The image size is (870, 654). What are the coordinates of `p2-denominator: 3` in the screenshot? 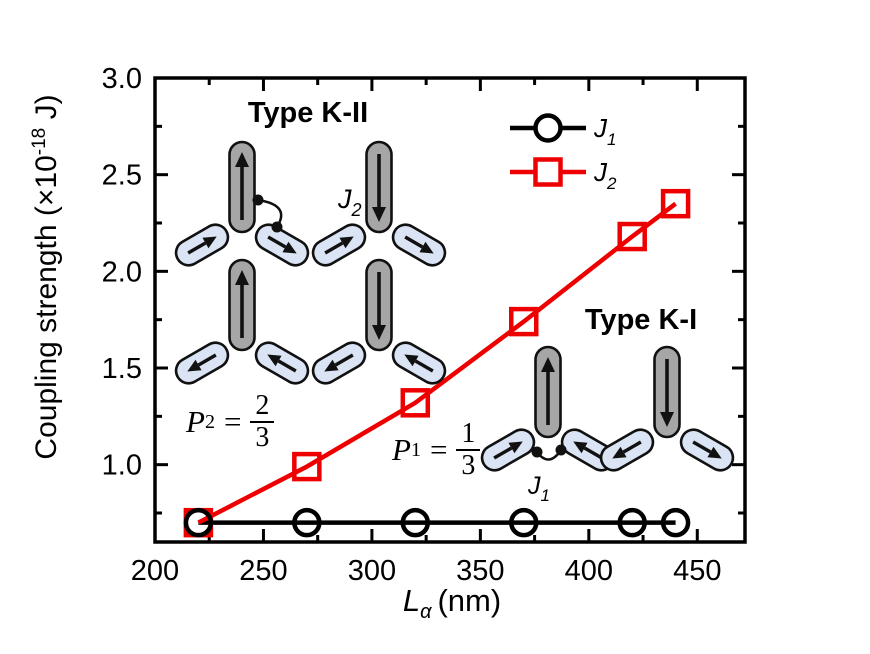 It's located at (262, 437).